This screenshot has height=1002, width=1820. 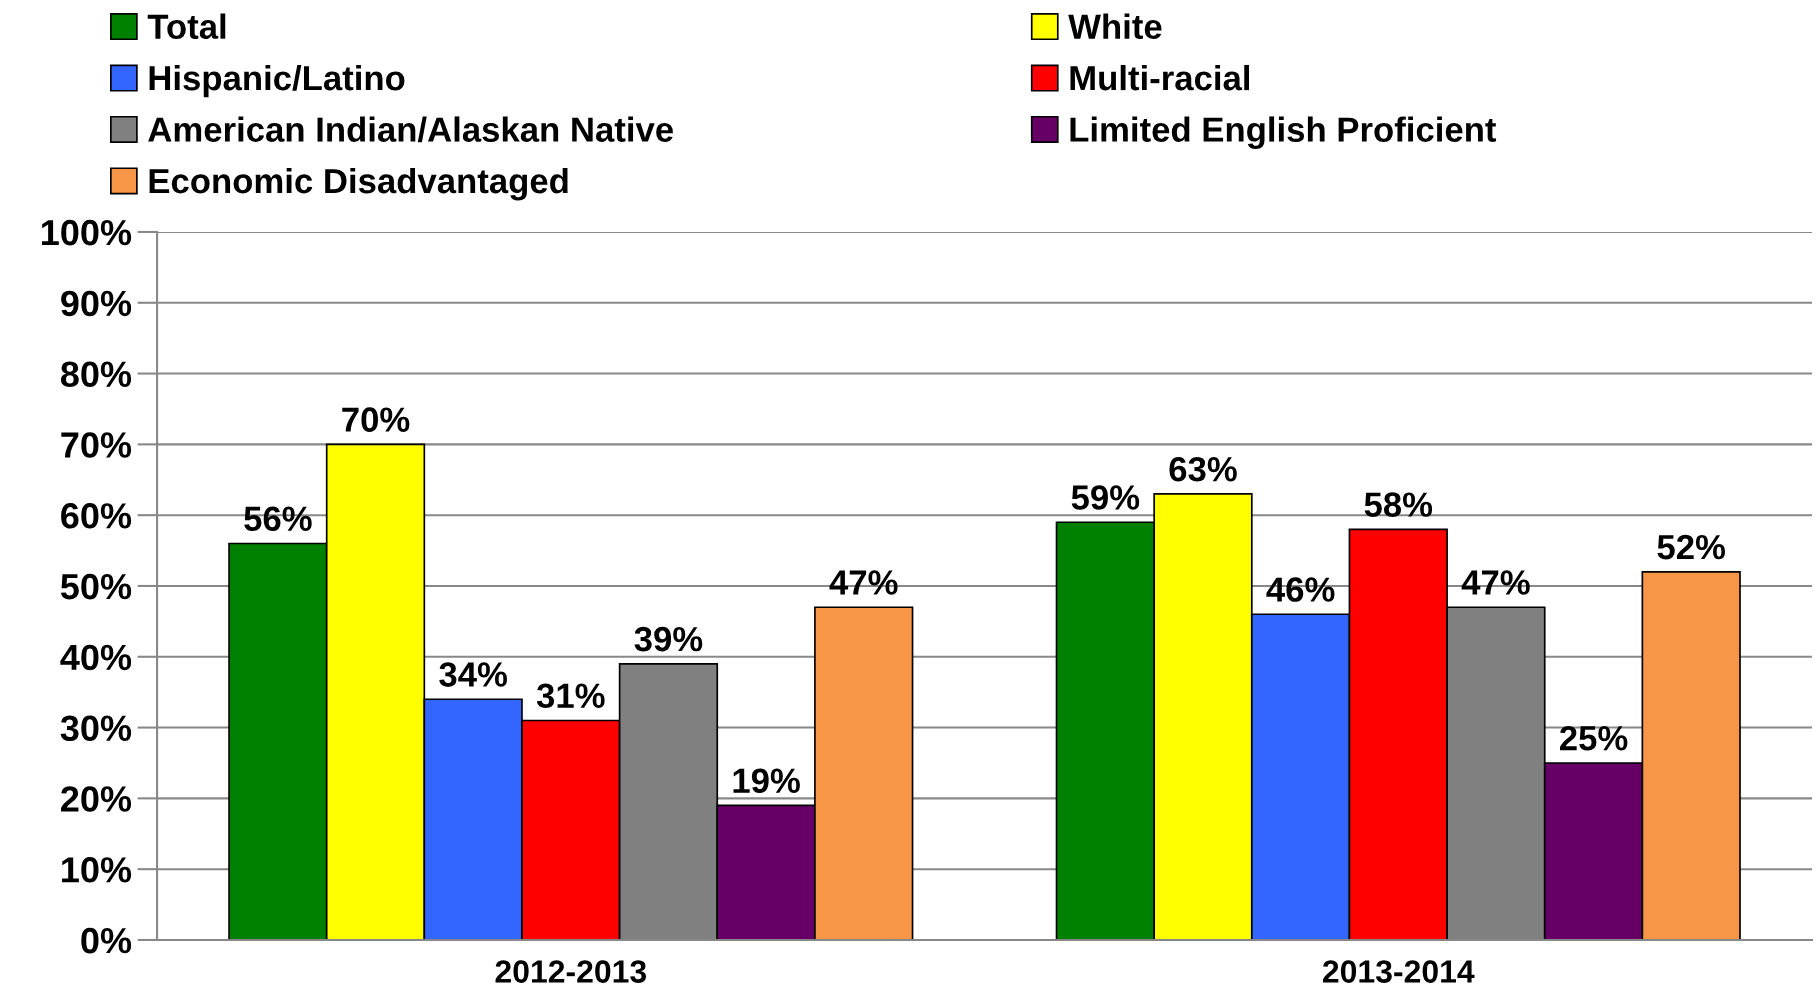 What do you see at coordinates (86, 232) in the screenshot?
I see `y-tick-label: 100%` at bounding box center [86, 232].